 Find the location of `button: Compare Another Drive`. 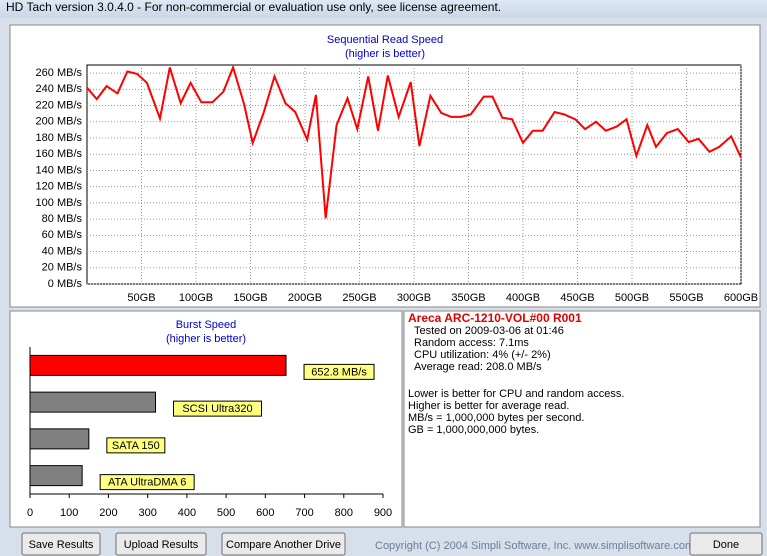

button: Compare Another Drive is located at coordinates (283, 544).